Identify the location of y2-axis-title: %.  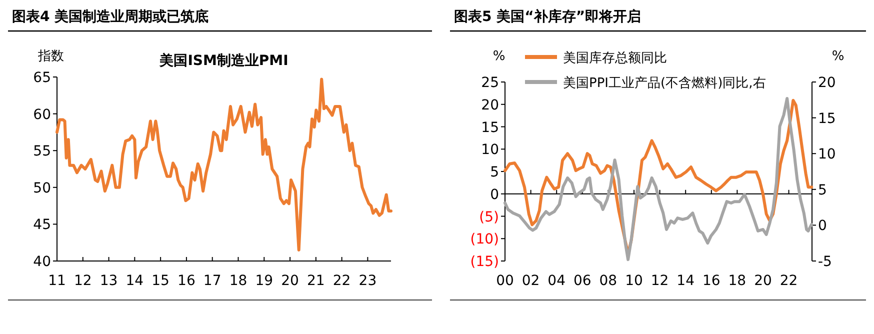
(838, 56).